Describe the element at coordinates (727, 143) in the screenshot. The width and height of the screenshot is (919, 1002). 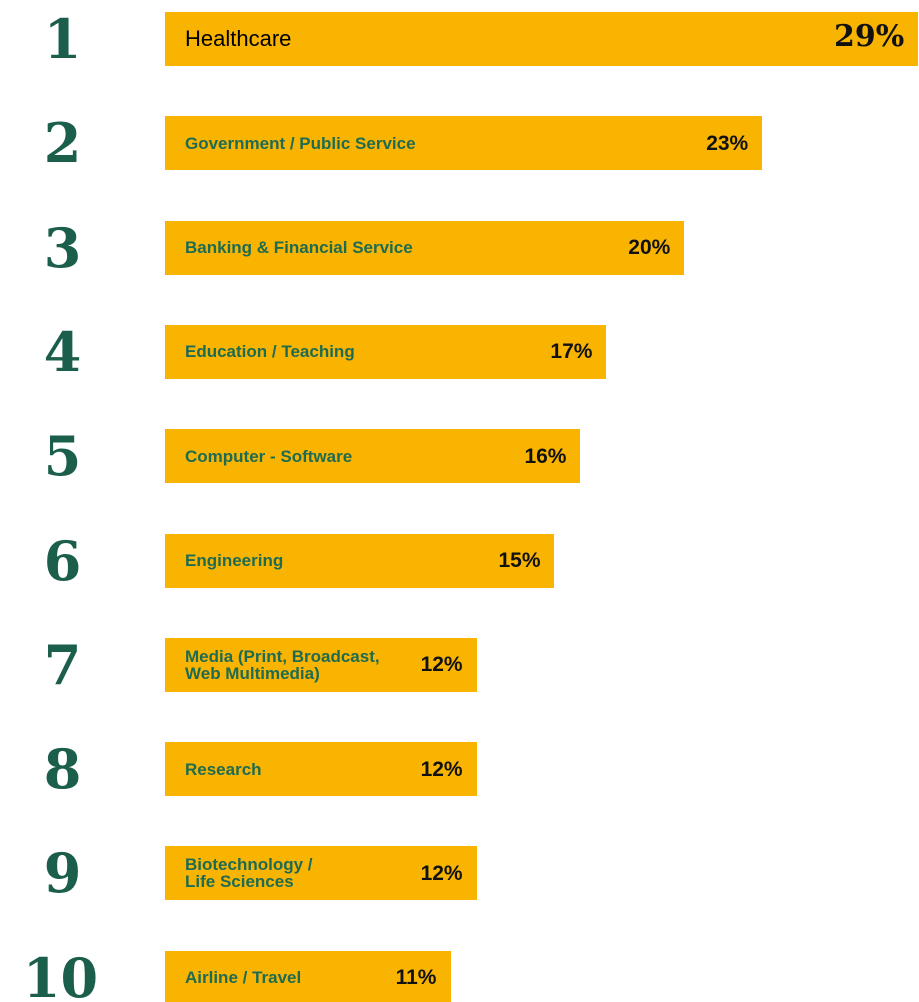
I see `value-label: 23%` at that location.